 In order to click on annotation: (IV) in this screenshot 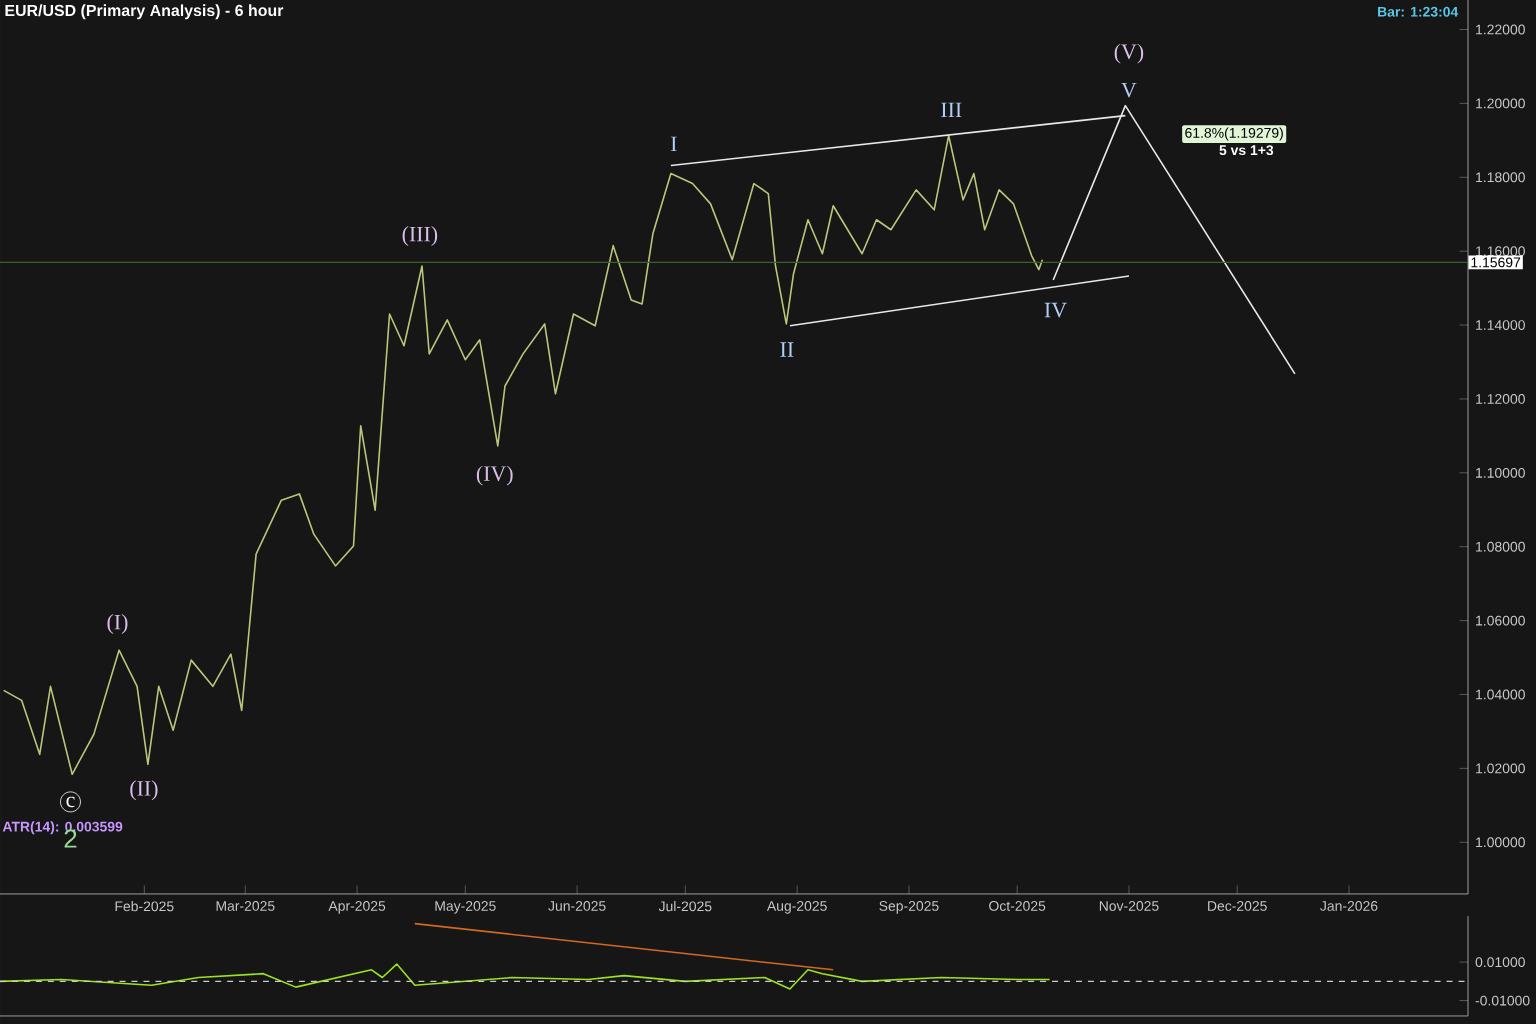, I will do `click(494, 475)`.